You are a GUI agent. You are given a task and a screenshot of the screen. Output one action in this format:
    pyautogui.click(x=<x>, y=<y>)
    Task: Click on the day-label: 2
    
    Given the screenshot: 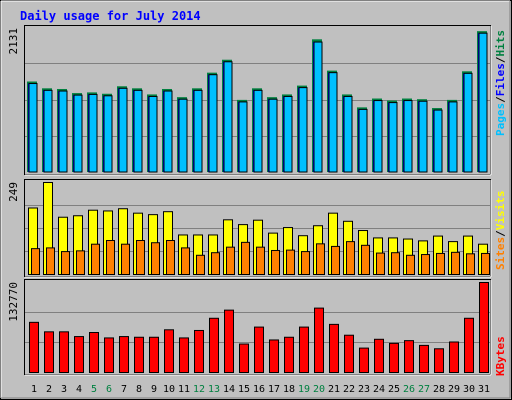 What is the action you would take?
    pyautogui.click(x=49, y=389)
    